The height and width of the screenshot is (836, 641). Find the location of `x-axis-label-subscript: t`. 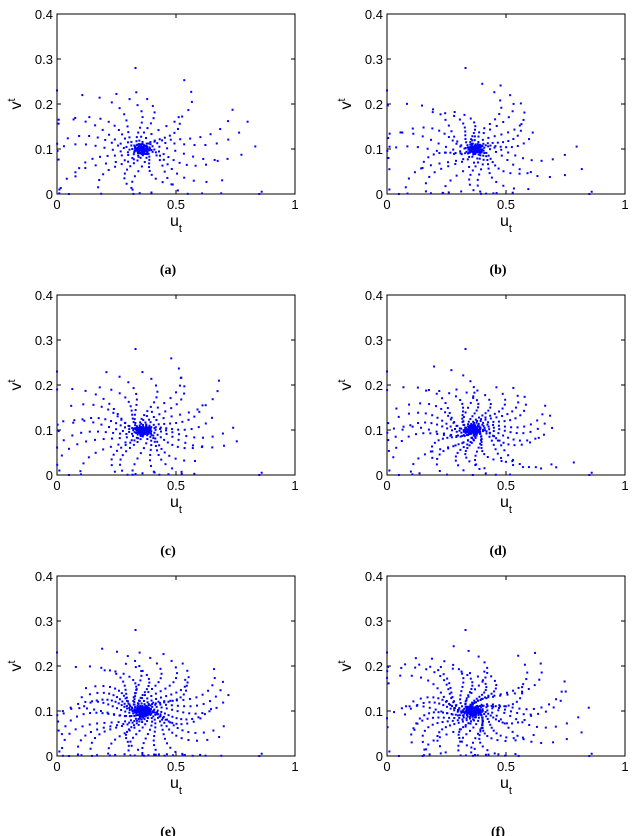

x-axis-label-subscript: t is located at coordinates (180, 510).